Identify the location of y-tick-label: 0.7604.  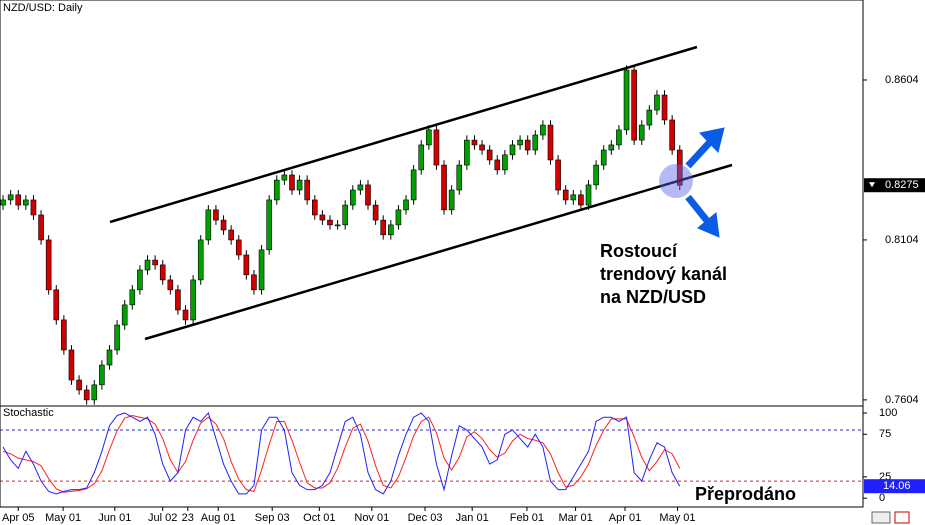
(902, 400).